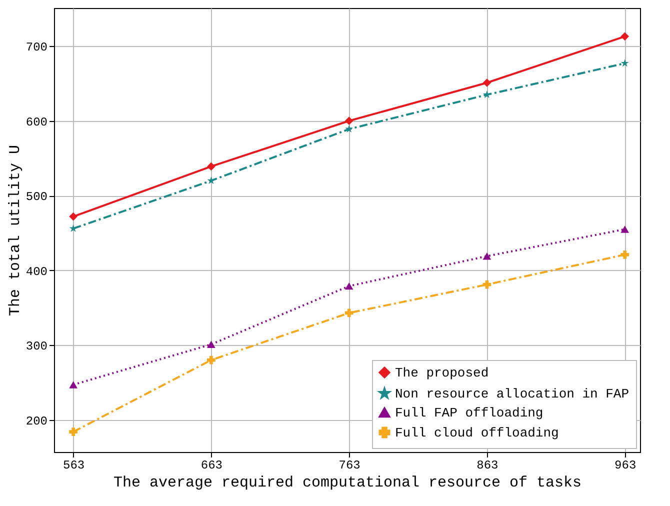 The width and height of the screenshot is (670, 506). Describe the element at coordinates (37, 47) in the screenshot. I see `y-tick-label: 700` at that location.